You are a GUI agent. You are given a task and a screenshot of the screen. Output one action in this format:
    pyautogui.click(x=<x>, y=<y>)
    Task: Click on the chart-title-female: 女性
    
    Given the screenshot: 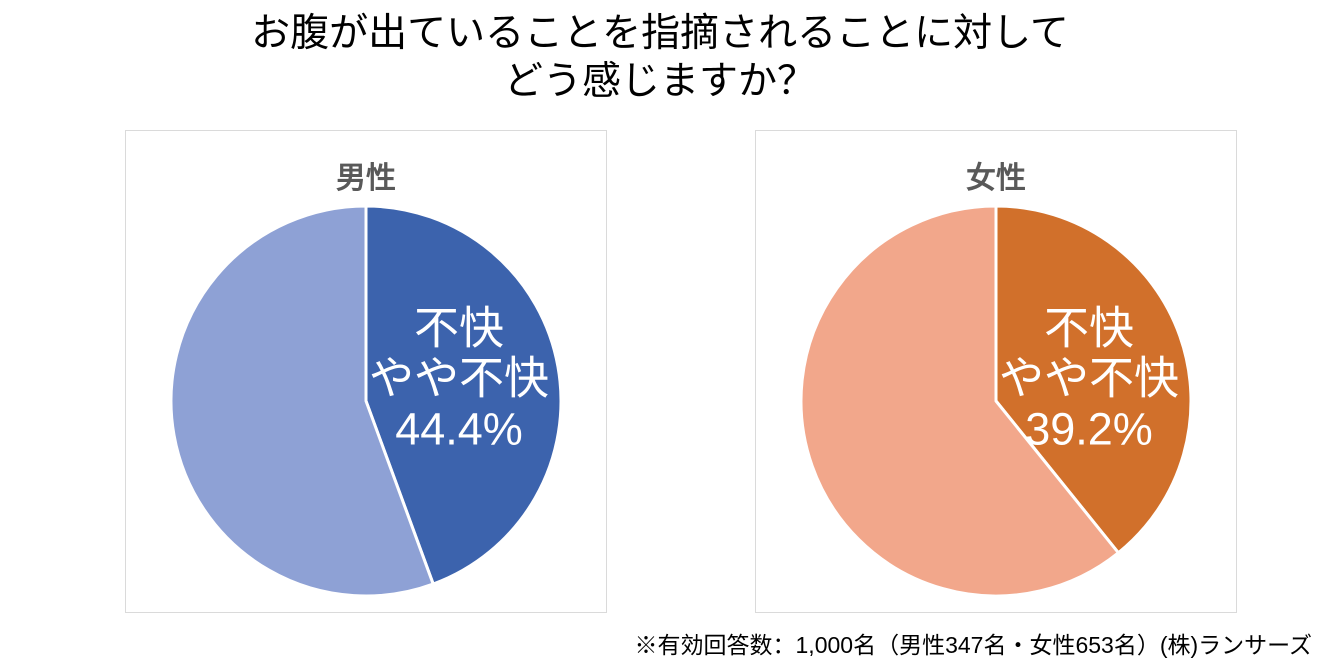 What is the action you would take?
    pyautogui.click(x=996, y=178)
    